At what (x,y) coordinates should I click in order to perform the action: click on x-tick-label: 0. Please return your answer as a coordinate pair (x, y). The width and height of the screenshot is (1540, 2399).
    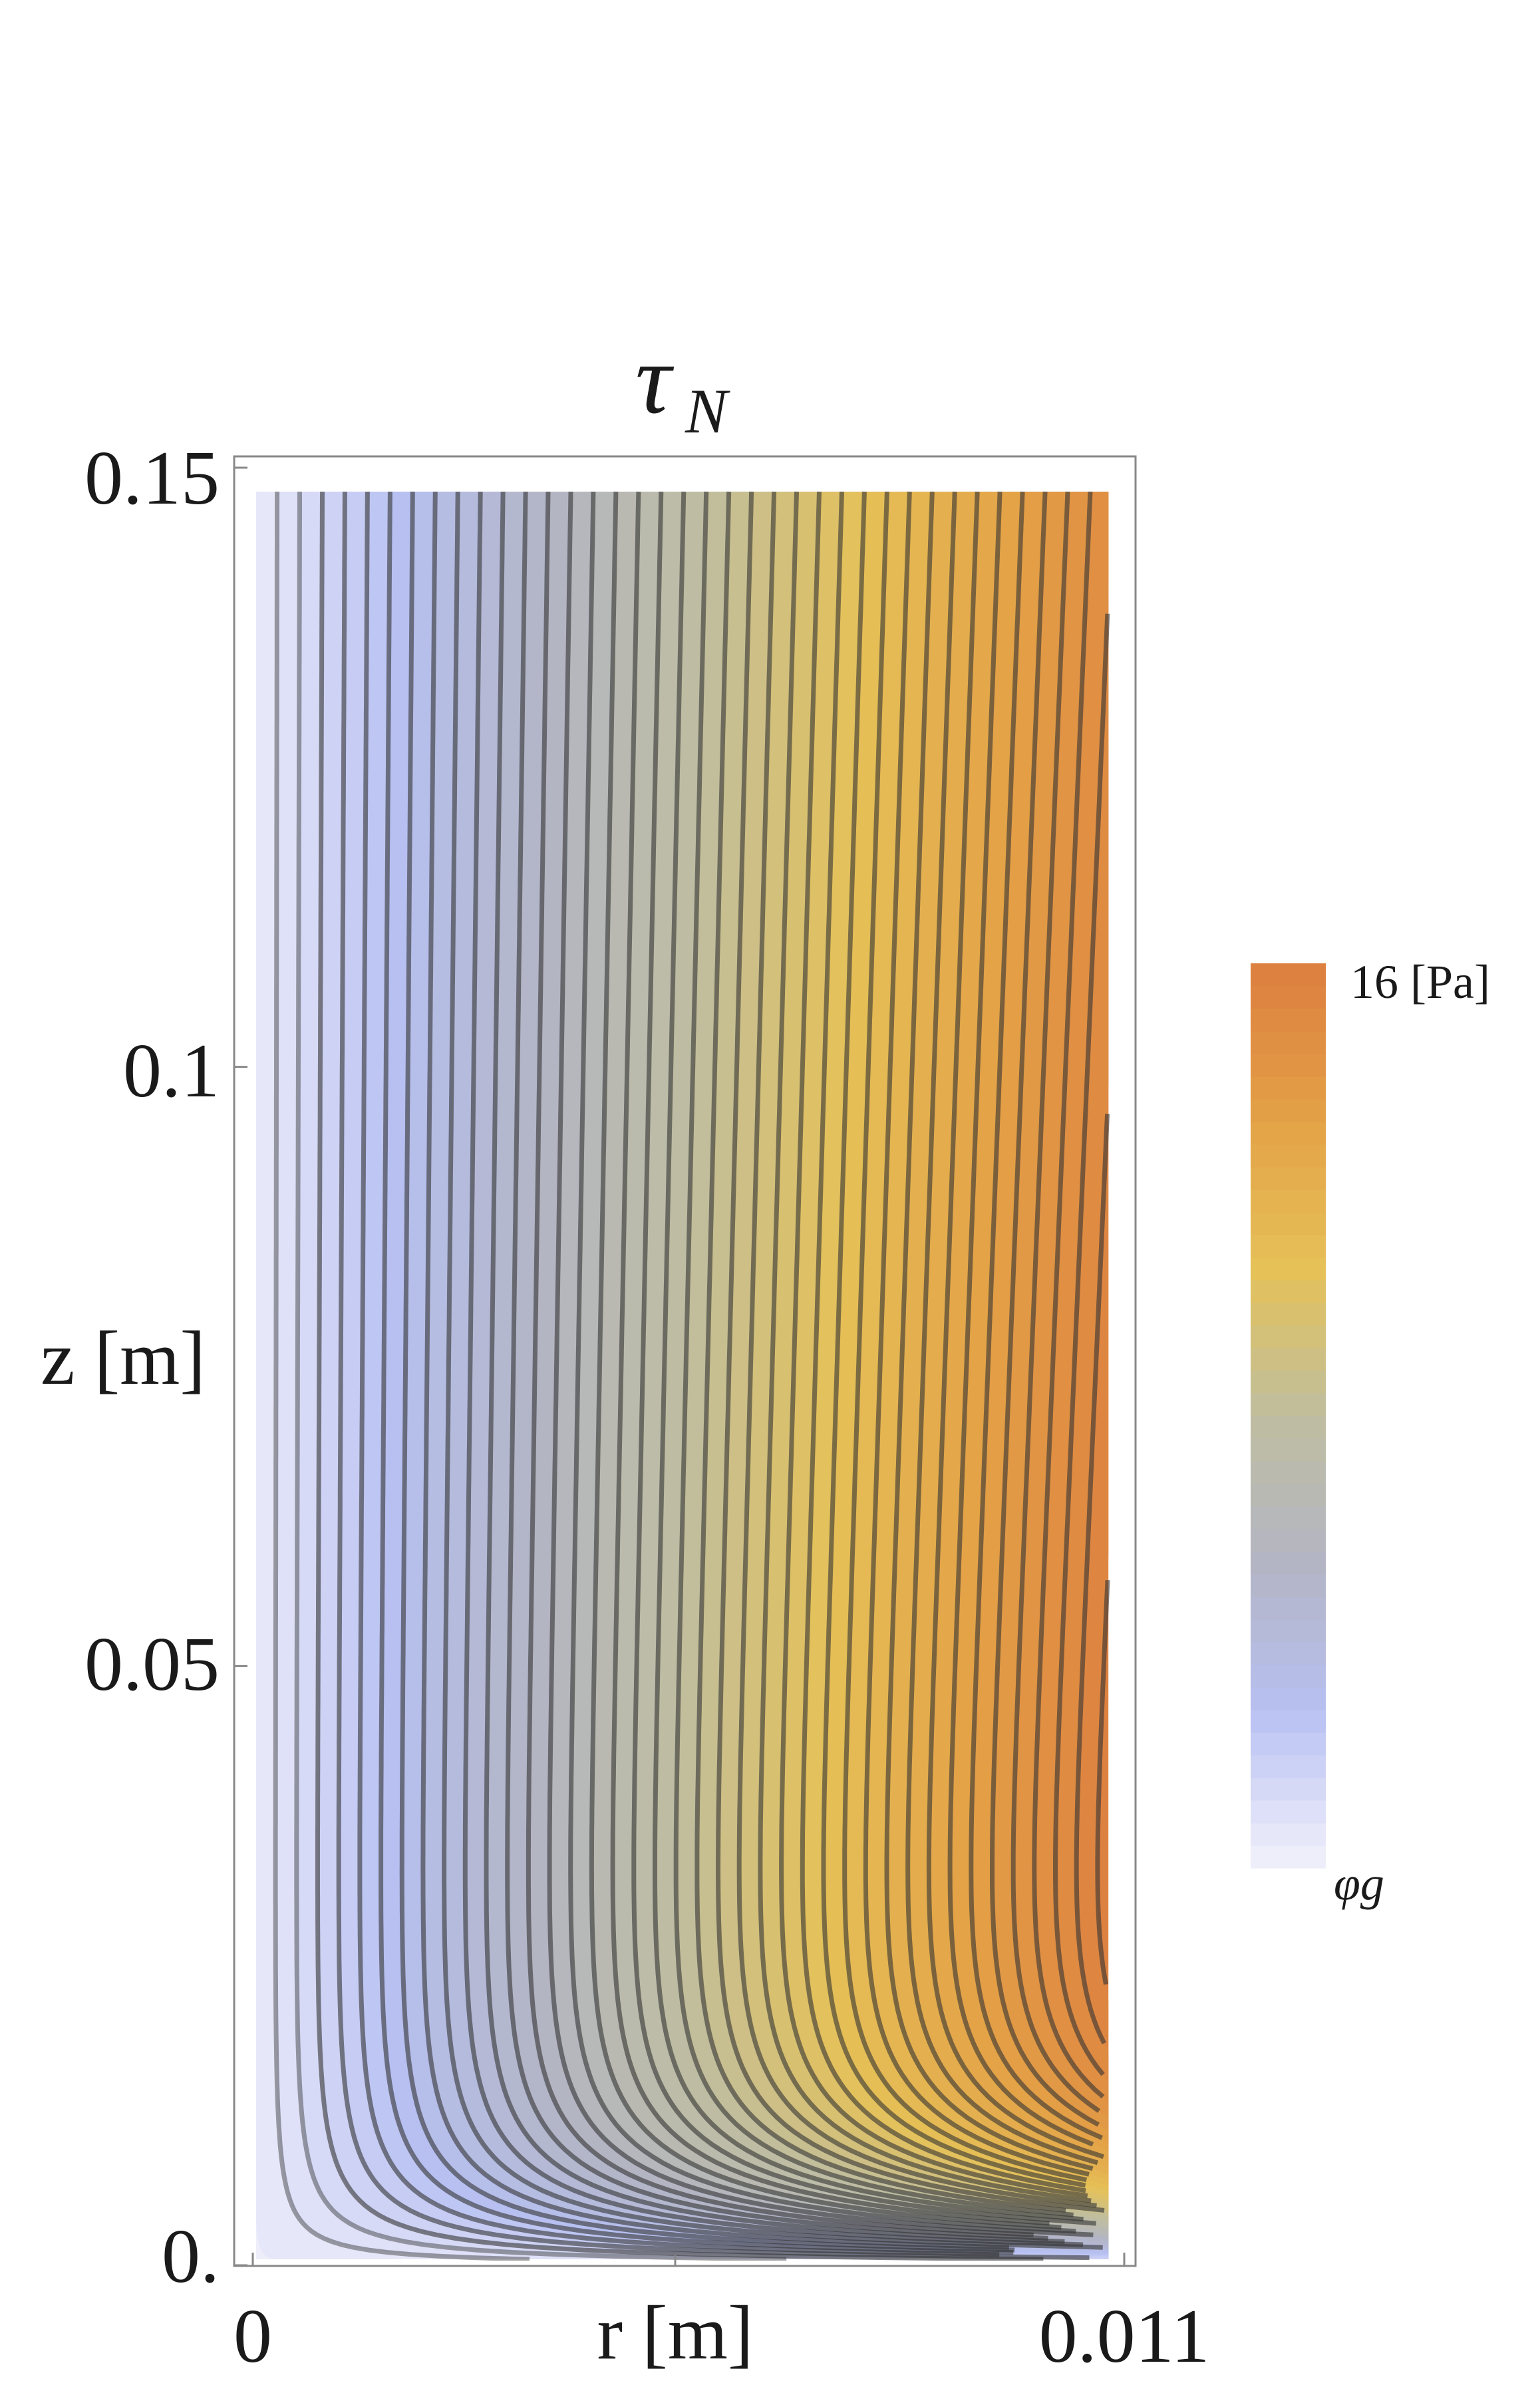
    Looking at the image, I should click on (253, 2336).